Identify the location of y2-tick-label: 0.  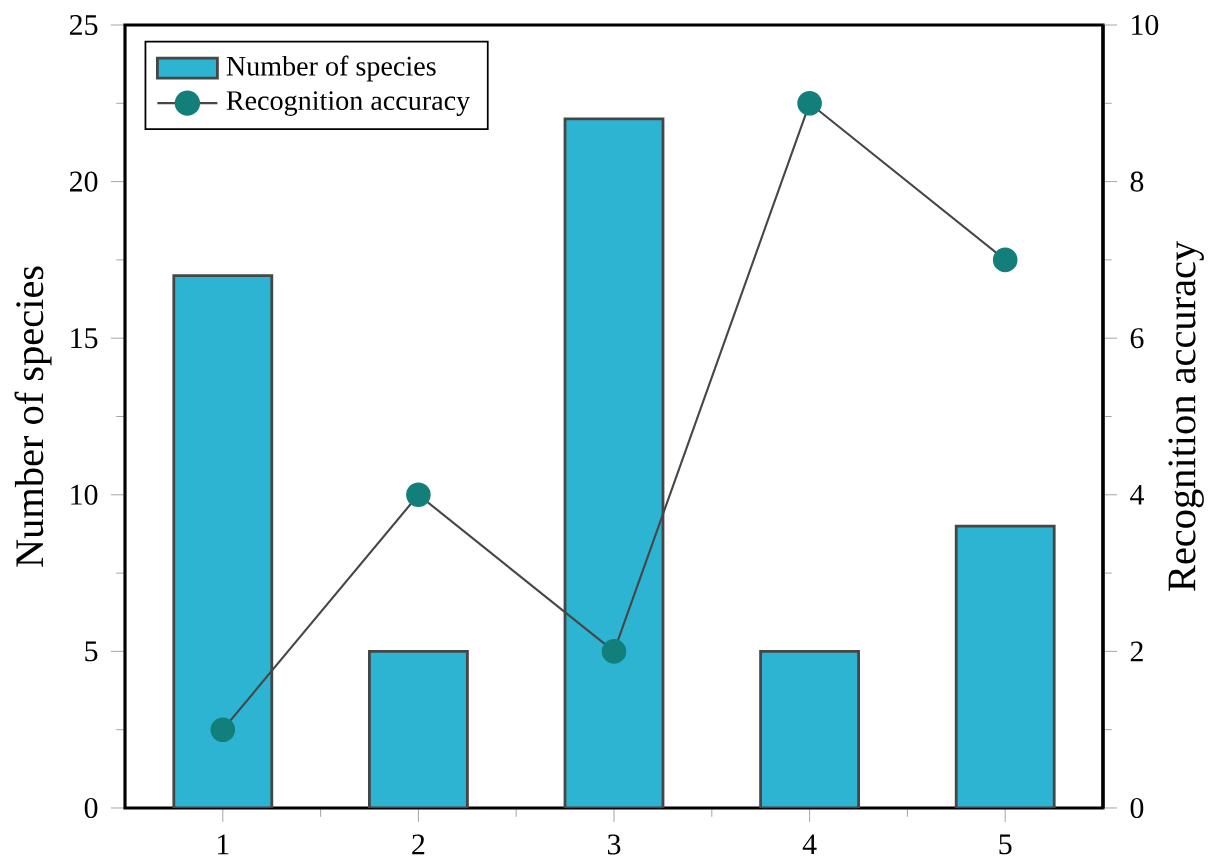
(1137, 808).